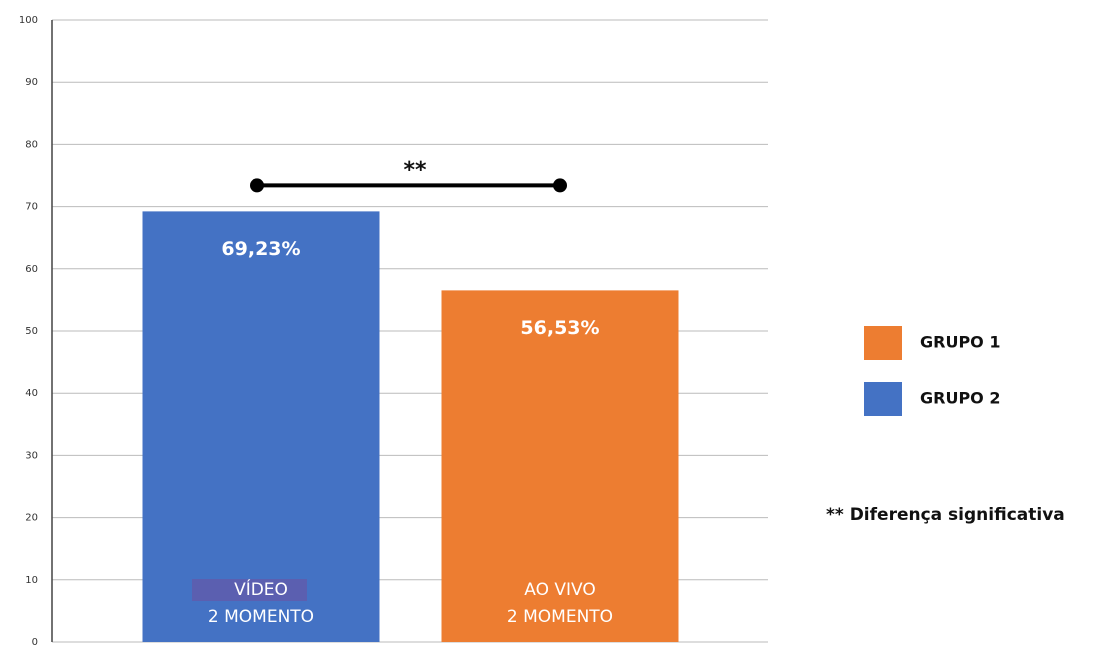 This screenshot has height=645, width=1112. What do you see at coordinates (31, 455) in the screenshot?
I see `y-tick-label: 30` at bounding box center [31, 455].